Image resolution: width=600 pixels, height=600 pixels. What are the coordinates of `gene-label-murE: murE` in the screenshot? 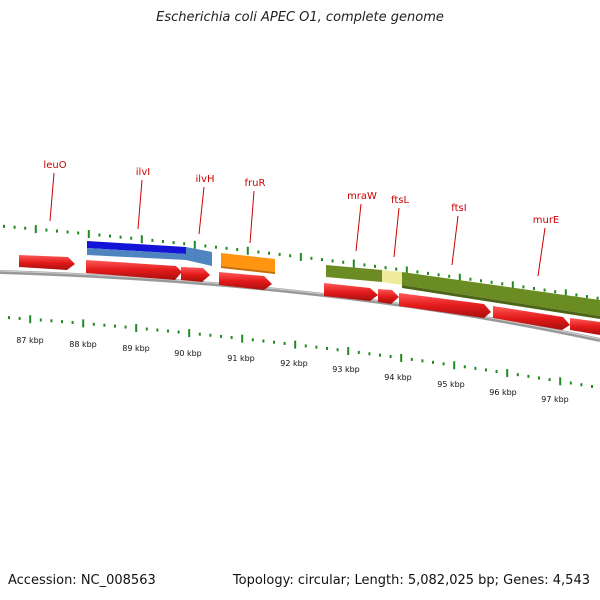 It's located at (546, 220).